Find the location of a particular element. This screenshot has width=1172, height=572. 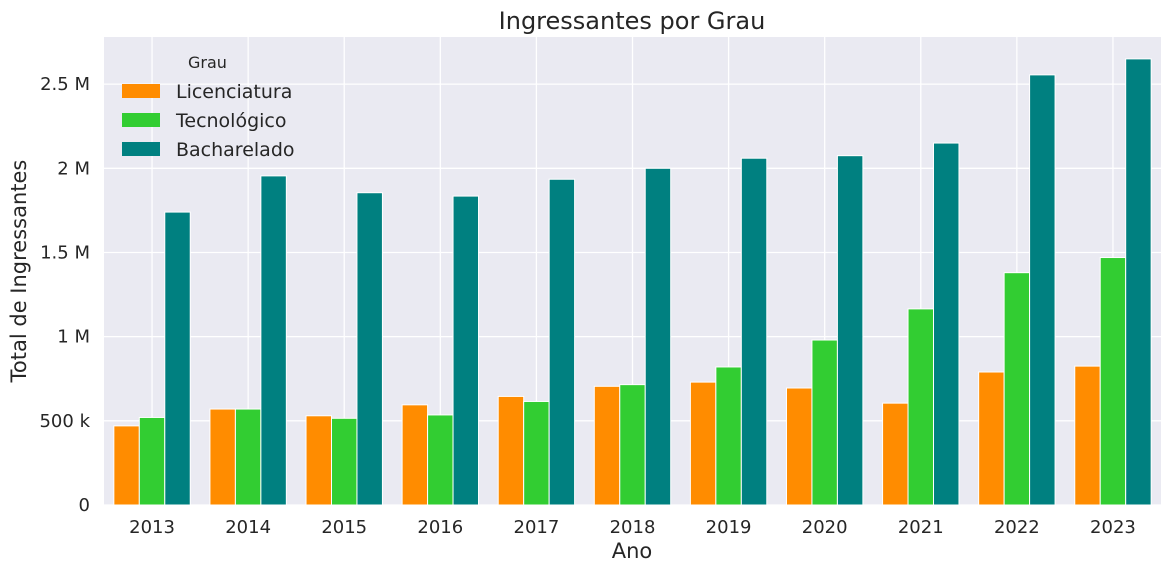

x-tick-label: 2018 is located at coordinates (633, 527).